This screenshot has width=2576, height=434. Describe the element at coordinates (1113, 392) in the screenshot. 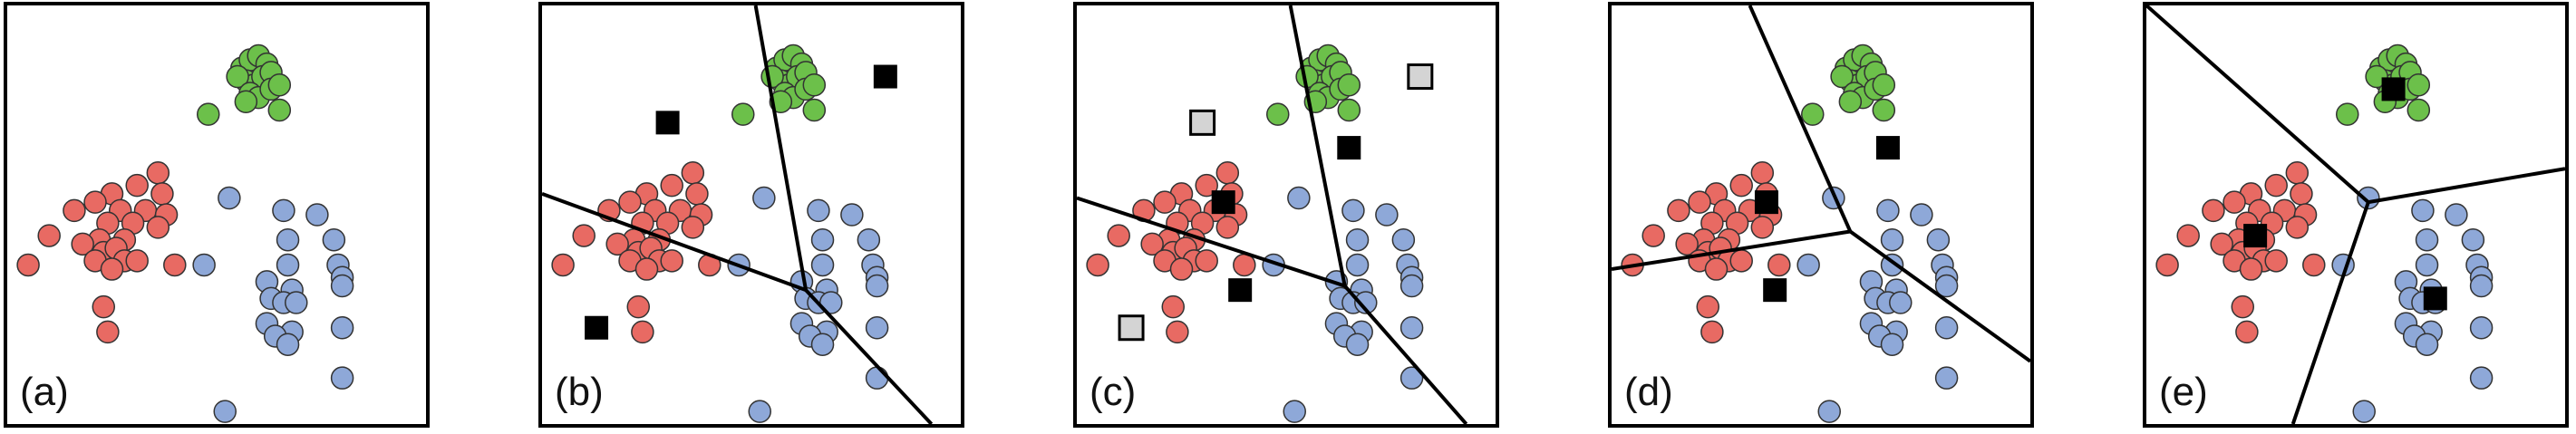

I see `panel-label: (c)` at that location.